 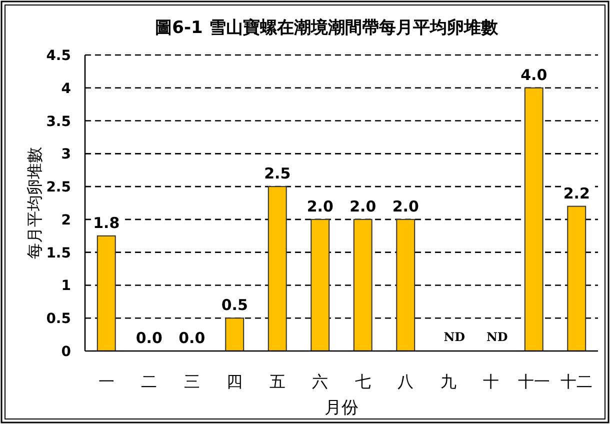 I want to click on y-tick-label: 4.5, so click(x=58, y=56).